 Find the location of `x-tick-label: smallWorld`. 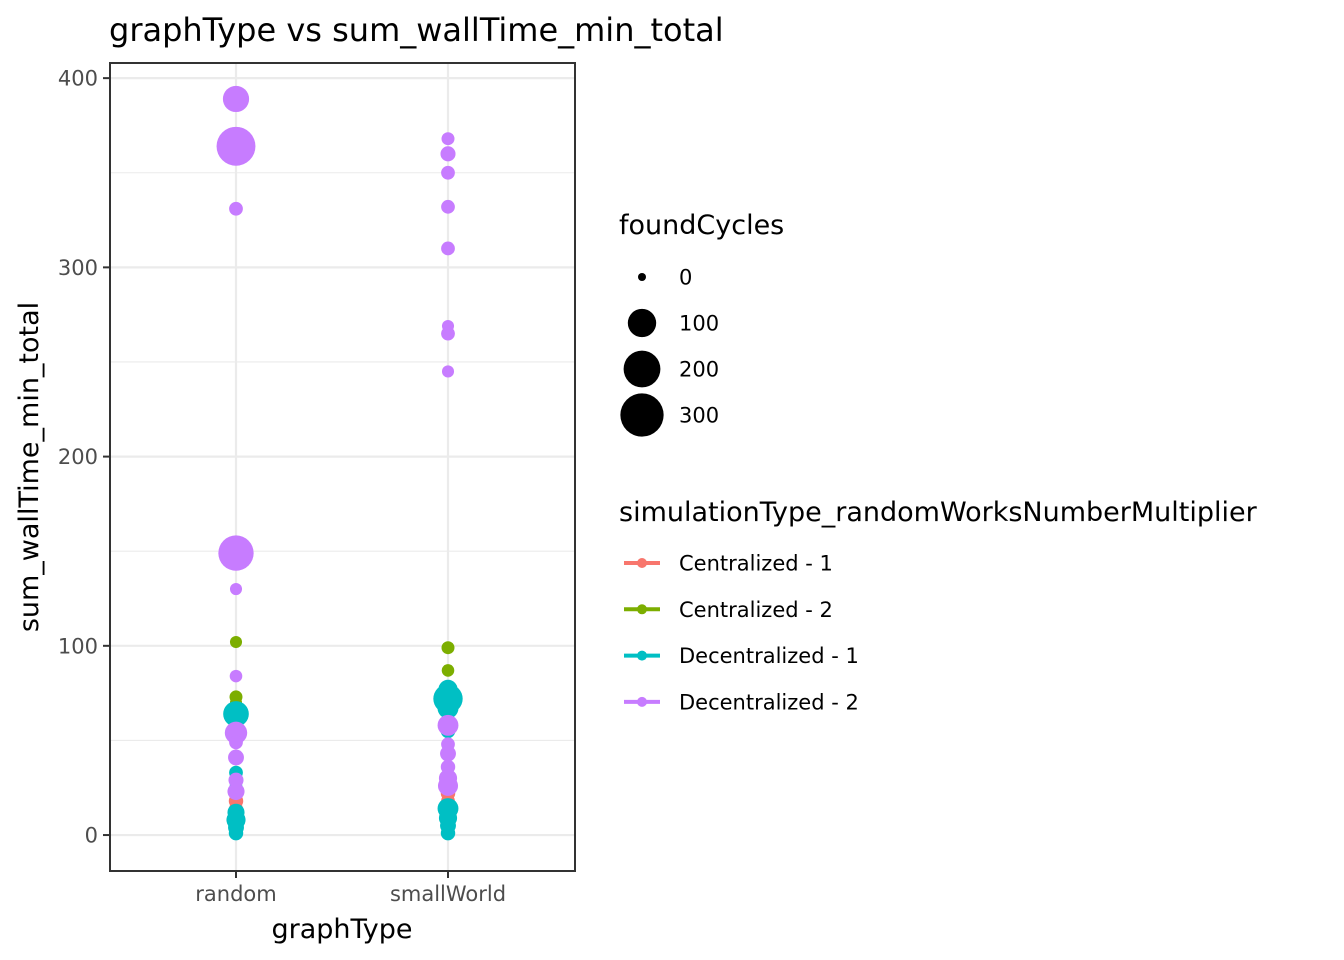

x-tick-label: smallWorld is located at coordinates (448, 894).